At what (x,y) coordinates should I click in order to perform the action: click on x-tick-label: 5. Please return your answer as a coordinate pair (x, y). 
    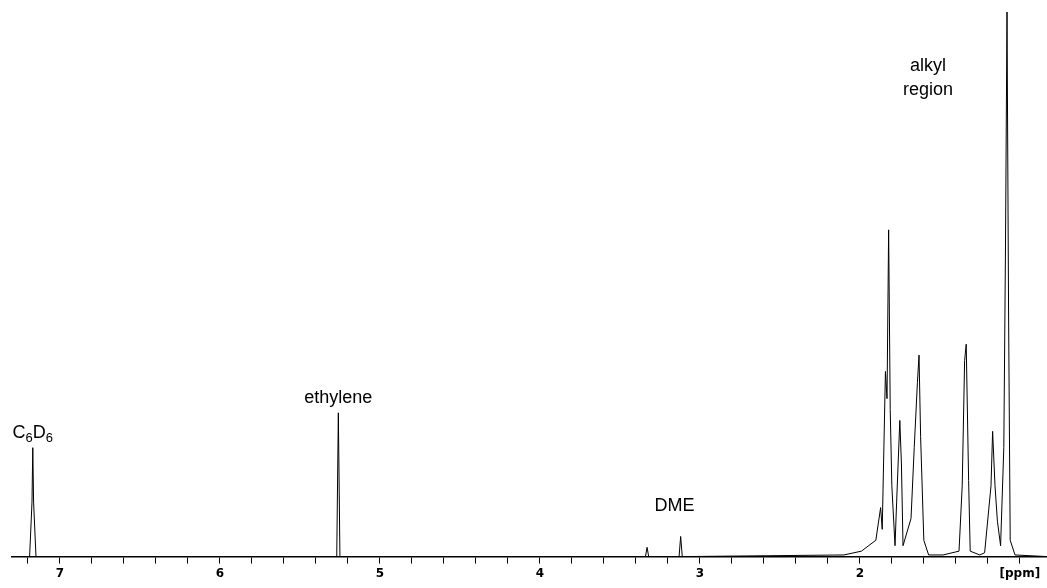
    Looking at the image, I should click on (380, 572).